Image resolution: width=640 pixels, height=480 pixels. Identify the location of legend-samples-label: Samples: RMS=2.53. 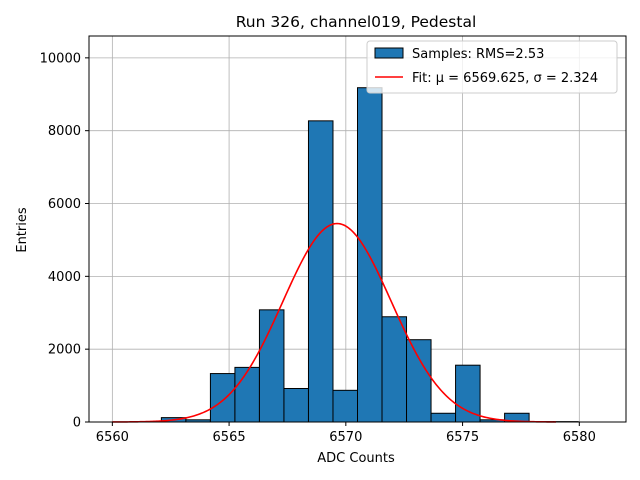
(478, 54).